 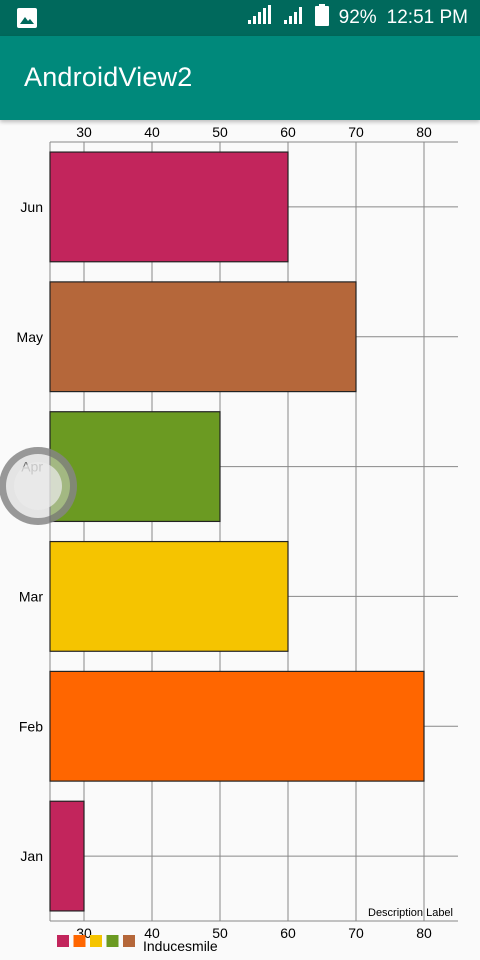 I want to click on x-tick-label-top: 70, so click(x=356, y=132).